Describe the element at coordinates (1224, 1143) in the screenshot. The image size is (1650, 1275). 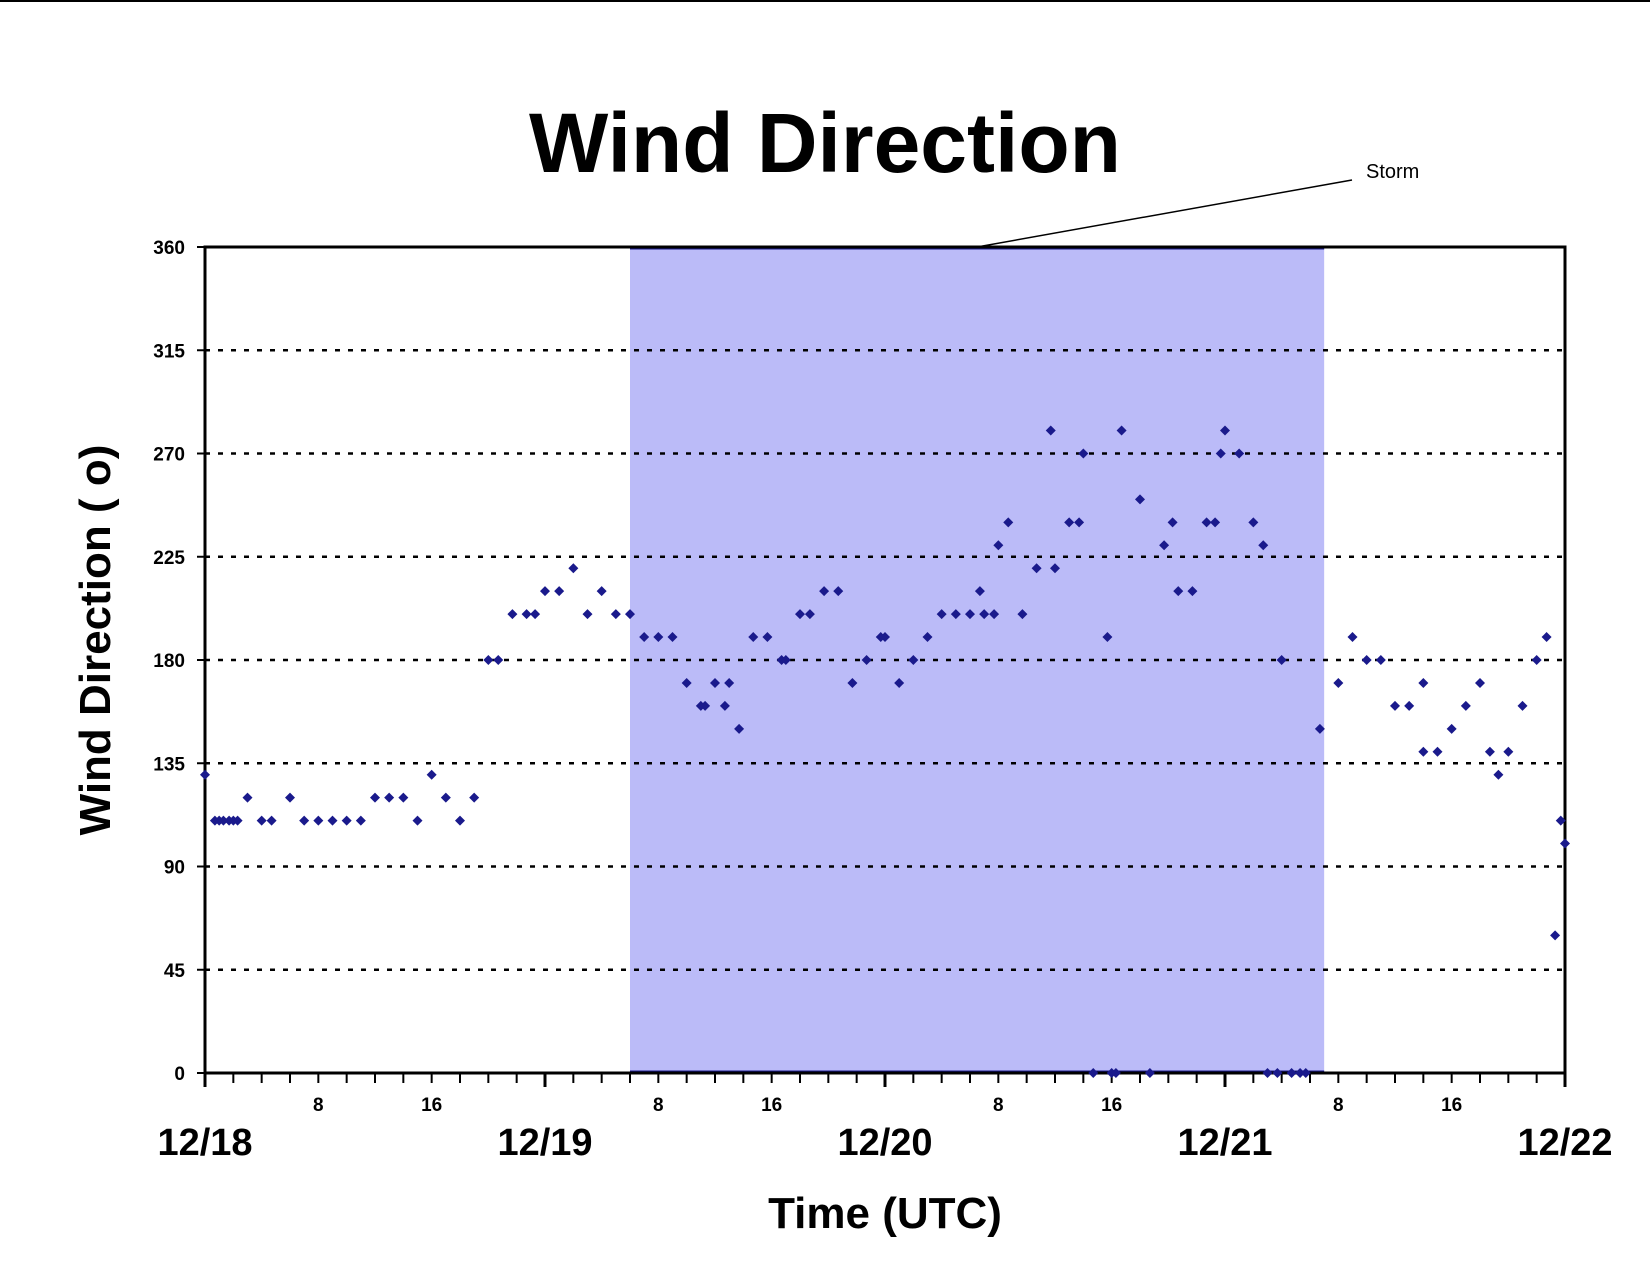
I see `day-tick-label: 12/21` at that location.